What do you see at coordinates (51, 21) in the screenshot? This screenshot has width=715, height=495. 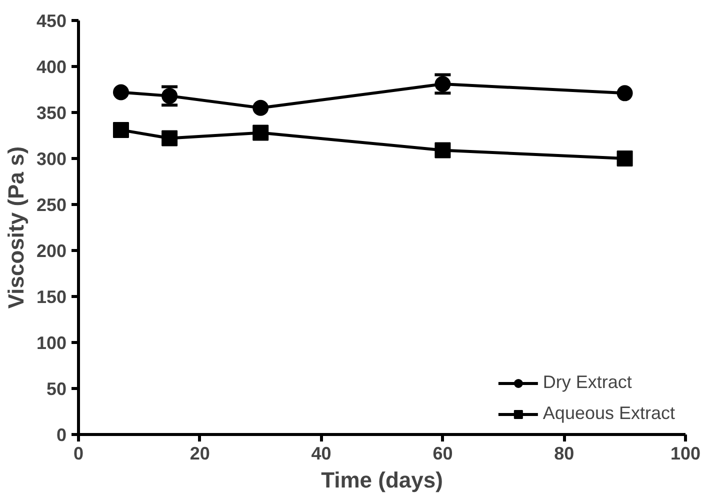 I see `y-tick-label: 450` at bounding box center [51, 21].